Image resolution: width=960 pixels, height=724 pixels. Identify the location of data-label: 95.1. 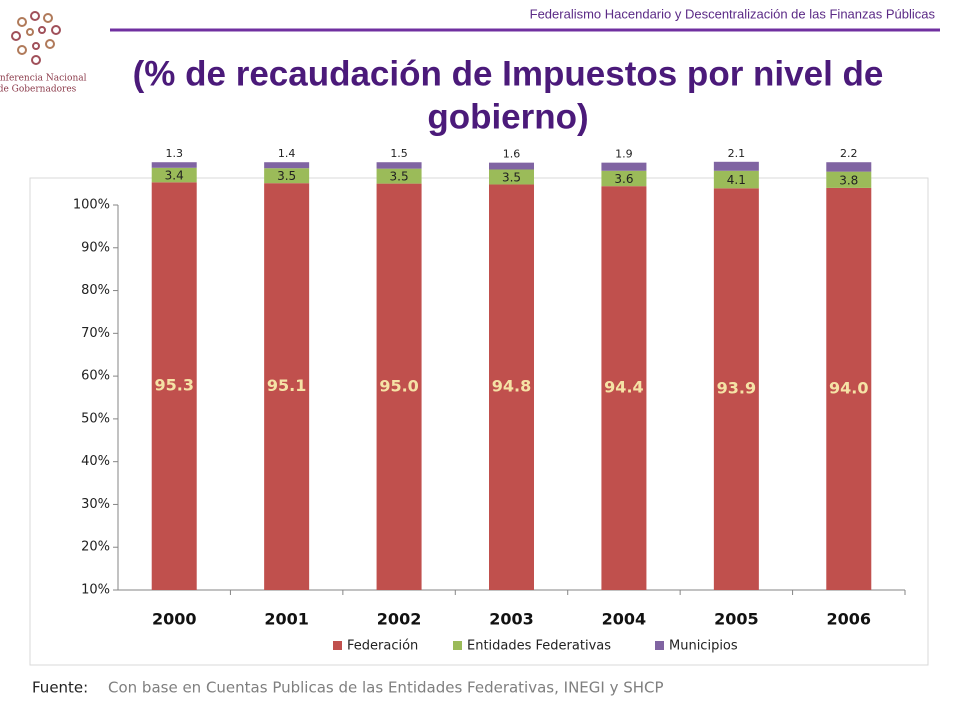
(286, 385).